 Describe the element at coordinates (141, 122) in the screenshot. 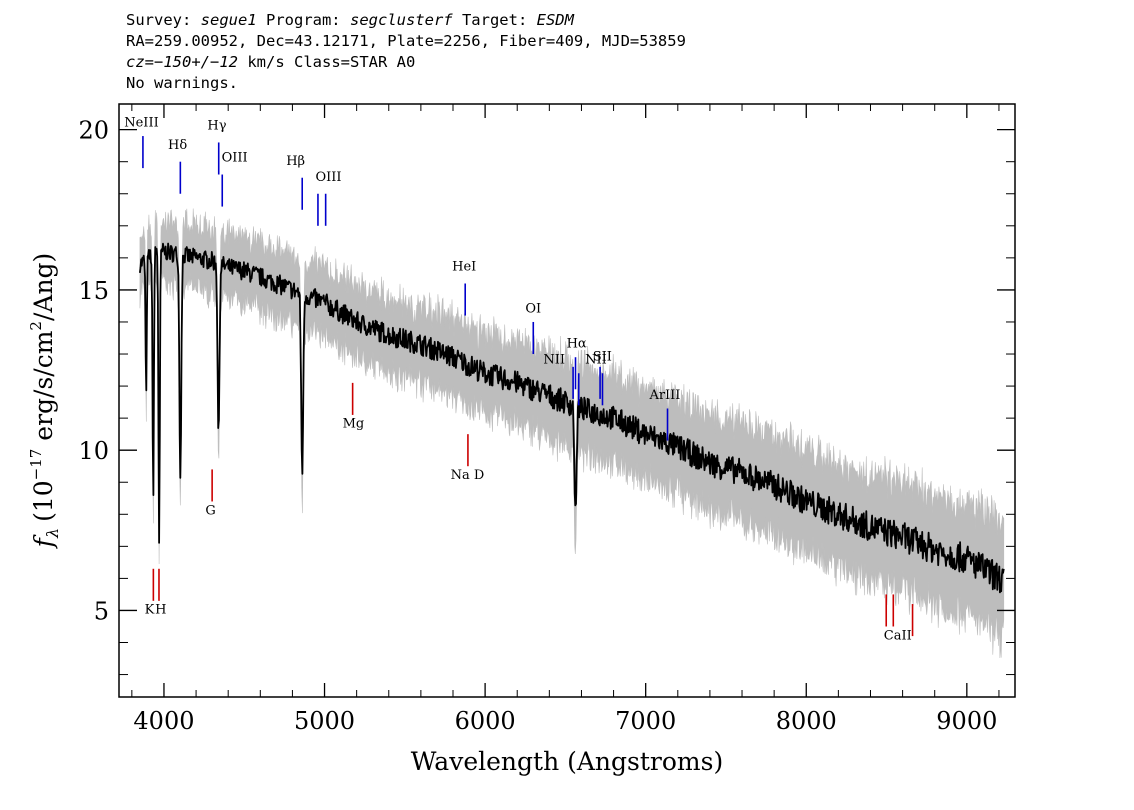

I see `line-marker-label: NeIII` at that location.